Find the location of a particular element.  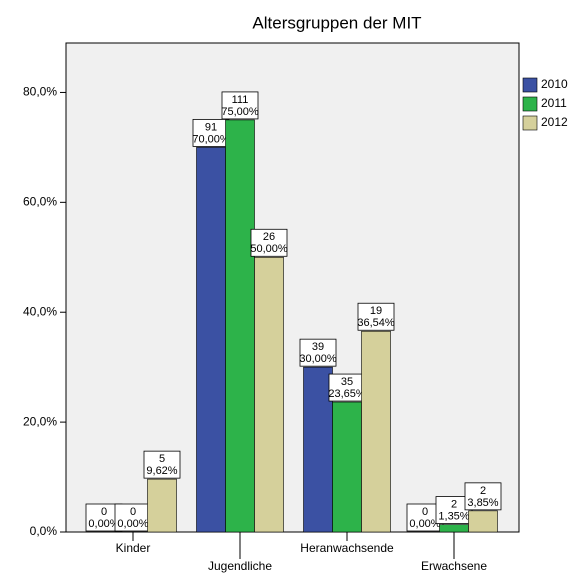

x-tick-label: Erwachsene is located at coordinates (454, 566).